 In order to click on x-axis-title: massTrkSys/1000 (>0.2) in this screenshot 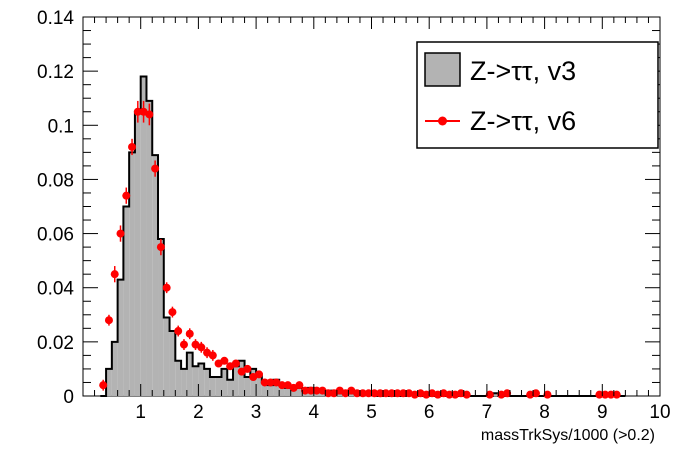, I will do `click(568, 435)`.